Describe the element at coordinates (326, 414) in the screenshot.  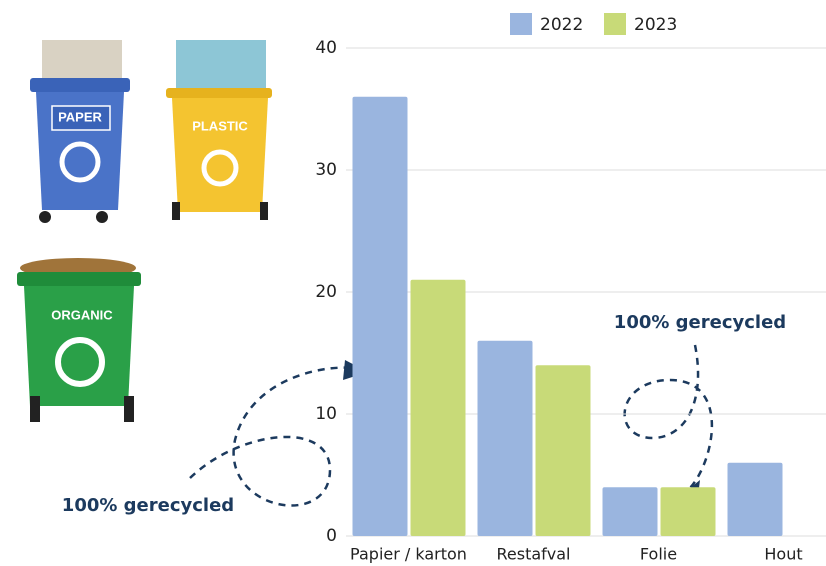
I see `y-tick-label: 10` at that location.